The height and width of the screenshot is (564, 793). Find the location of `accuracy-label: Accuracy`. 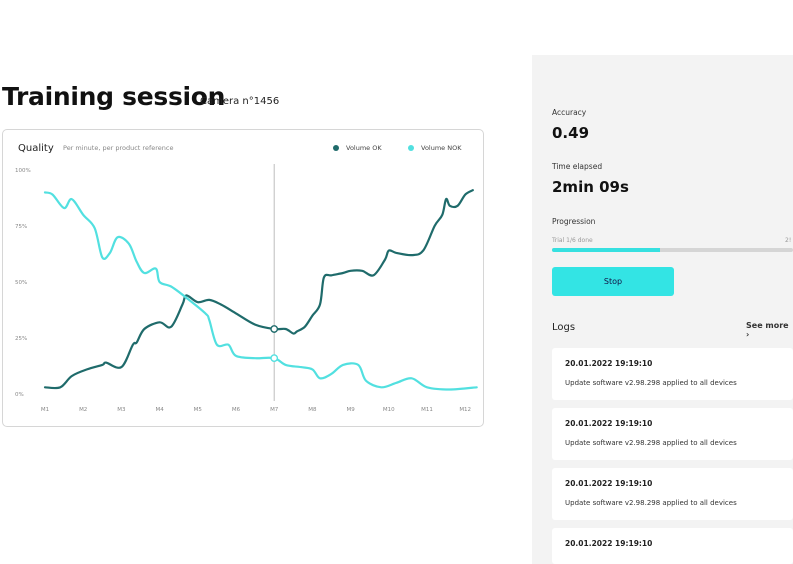

accuracy-label: Accuracy is located at coordinates (569, 112).